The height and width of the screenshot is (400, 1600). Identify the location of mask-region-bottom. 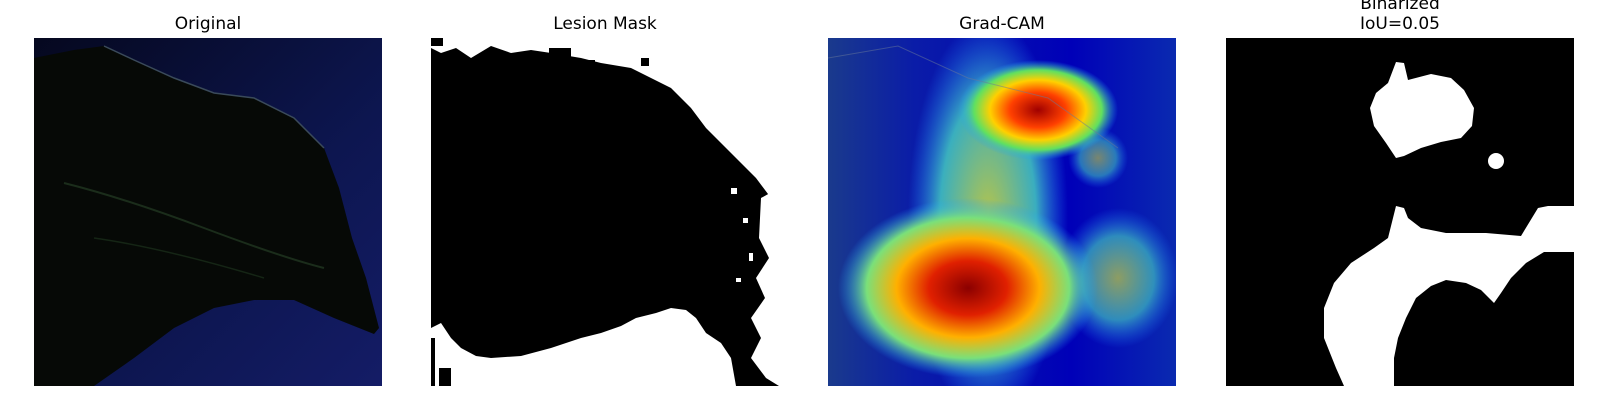
(583, 347).